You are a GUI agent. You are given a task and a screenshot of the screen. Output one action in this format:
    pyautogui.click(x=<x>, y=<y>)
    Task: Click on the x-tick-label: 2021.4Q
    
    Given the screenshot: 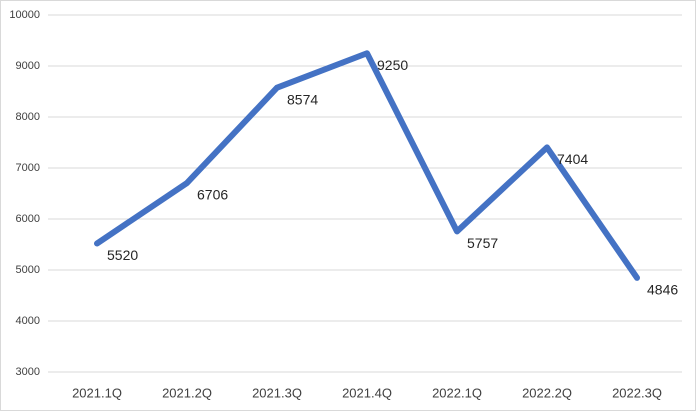 What is the action you would take?
    pyautogui.click(x=367, y=392)
    